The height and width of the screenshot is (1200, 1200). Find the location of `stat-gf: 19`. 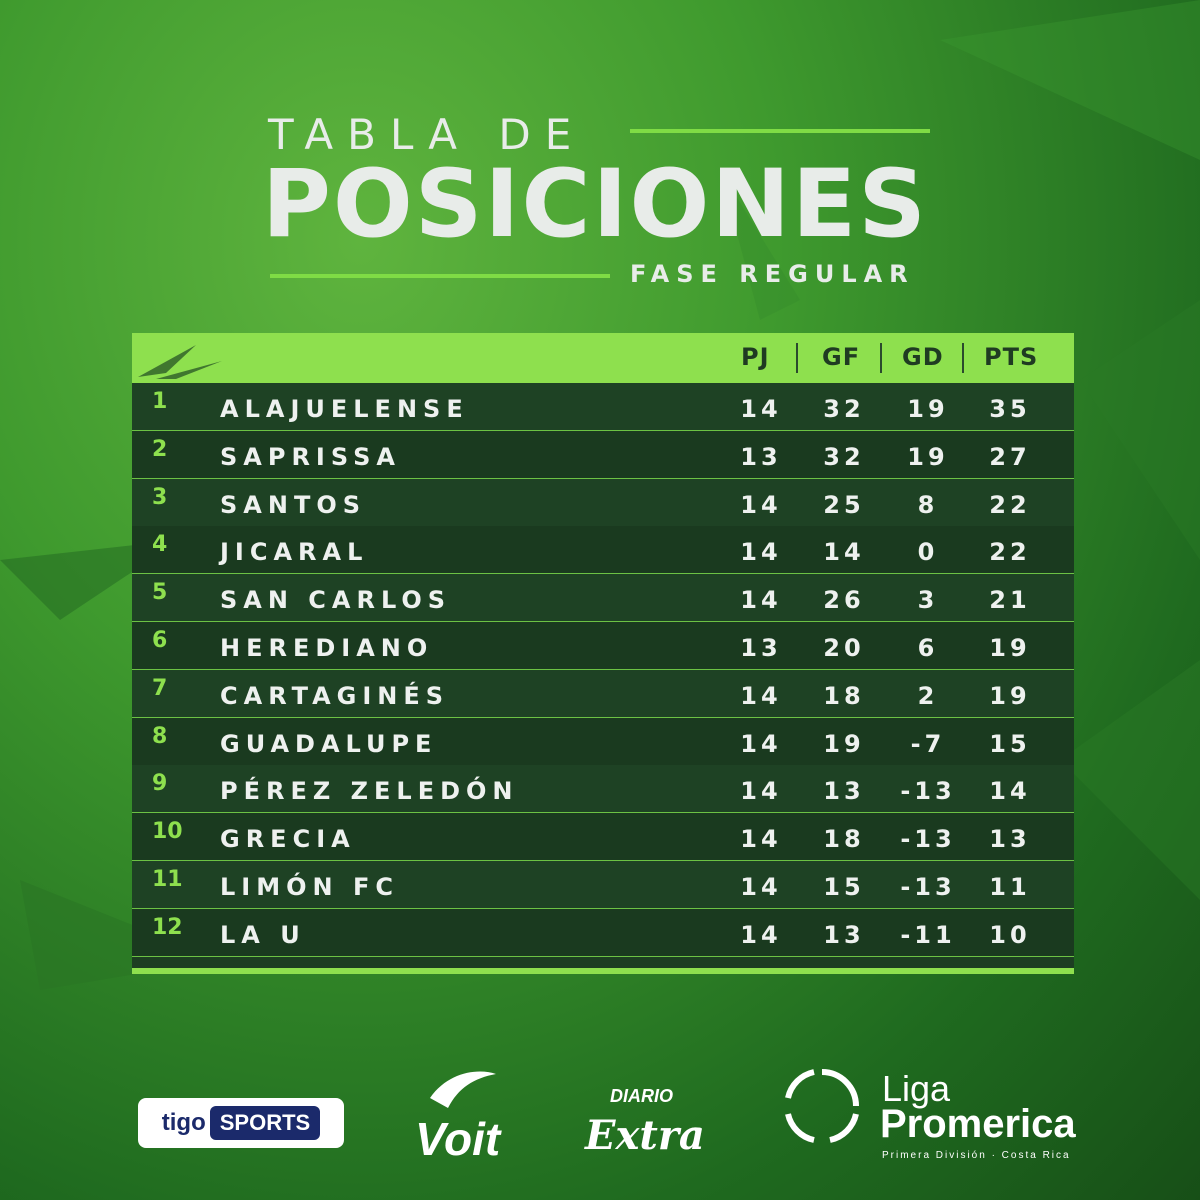

stat-gf: 19 is located at coordinates (844, 743).